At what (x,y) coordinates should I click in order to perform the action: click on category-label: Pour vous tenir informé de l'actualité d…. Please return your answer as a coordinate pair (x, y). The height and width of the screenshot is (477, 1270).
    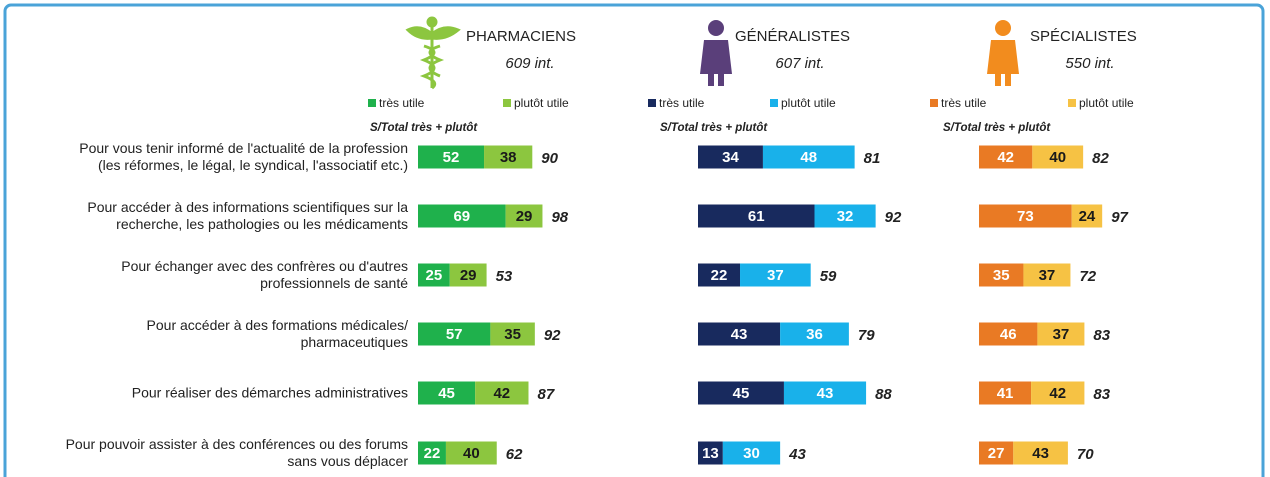
    Looking at the image, I should click on (243, 156).